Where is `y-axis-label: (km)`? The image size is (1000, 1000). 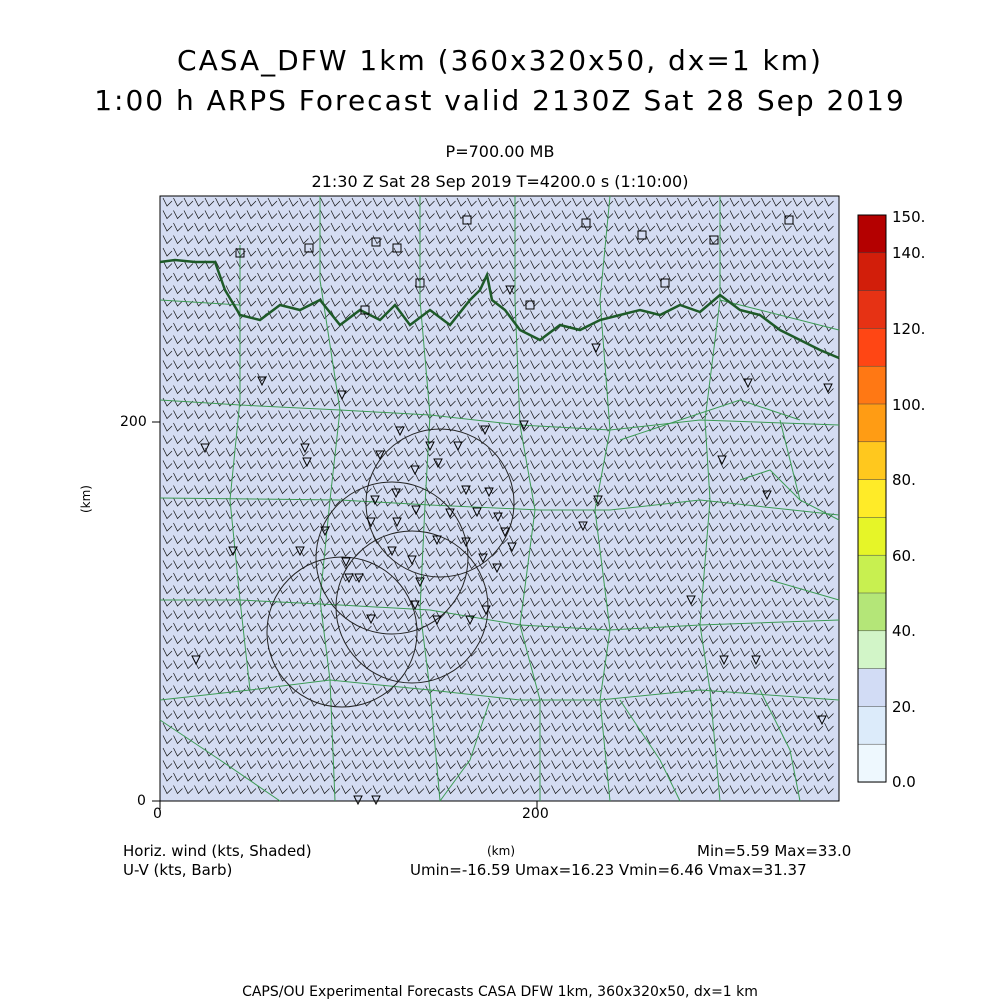
y-axis-label: (km) is located at coordinates (86, 499).